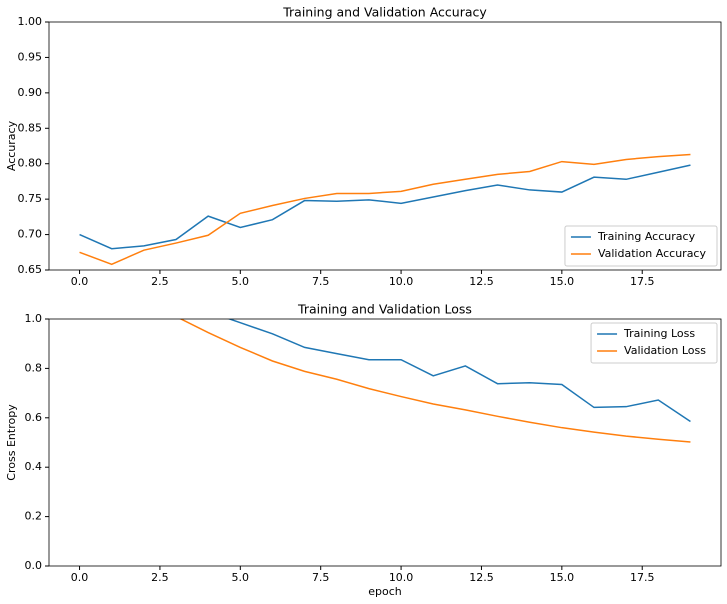 This screenshot has width=727, height=604. Describe the element at coordinates (652, 253) in the screenshot. I see `legend-label: Validation Accuracy` at that location.